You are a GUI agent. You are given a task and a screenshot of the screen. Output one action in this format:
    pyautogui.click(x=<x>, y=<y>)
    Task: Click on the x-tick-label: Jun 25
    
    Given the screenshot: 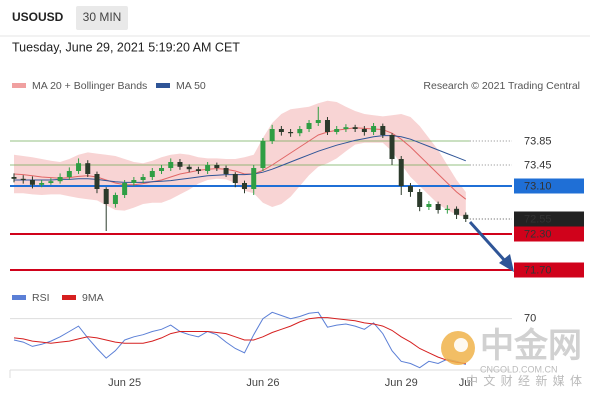 What is the action you would take?
    pyautogui.click(x=124, y=383)
    